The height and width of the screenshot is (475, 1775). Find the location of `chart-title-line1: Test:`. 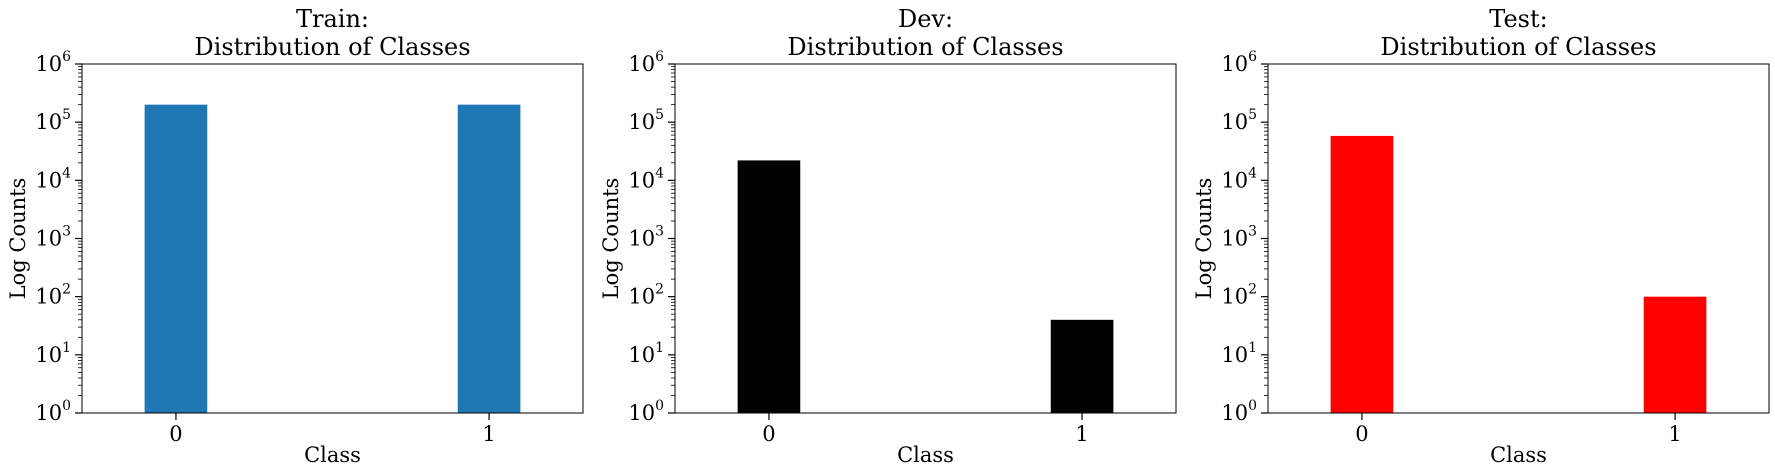

chart-title-line1: Test: is located at coordinates (1518, 19).